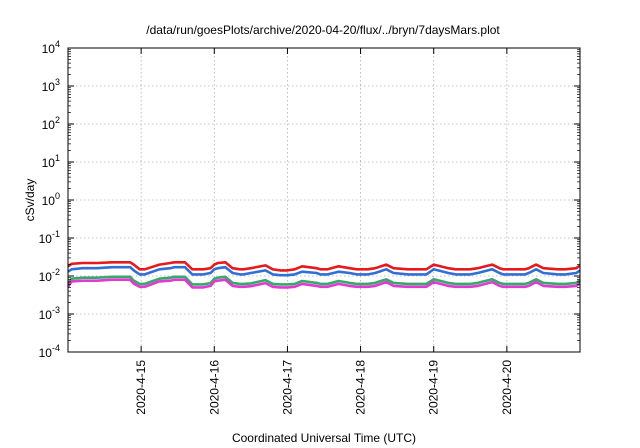  I want to click on y-tick-label: 10⁻³, so click(49, 313).